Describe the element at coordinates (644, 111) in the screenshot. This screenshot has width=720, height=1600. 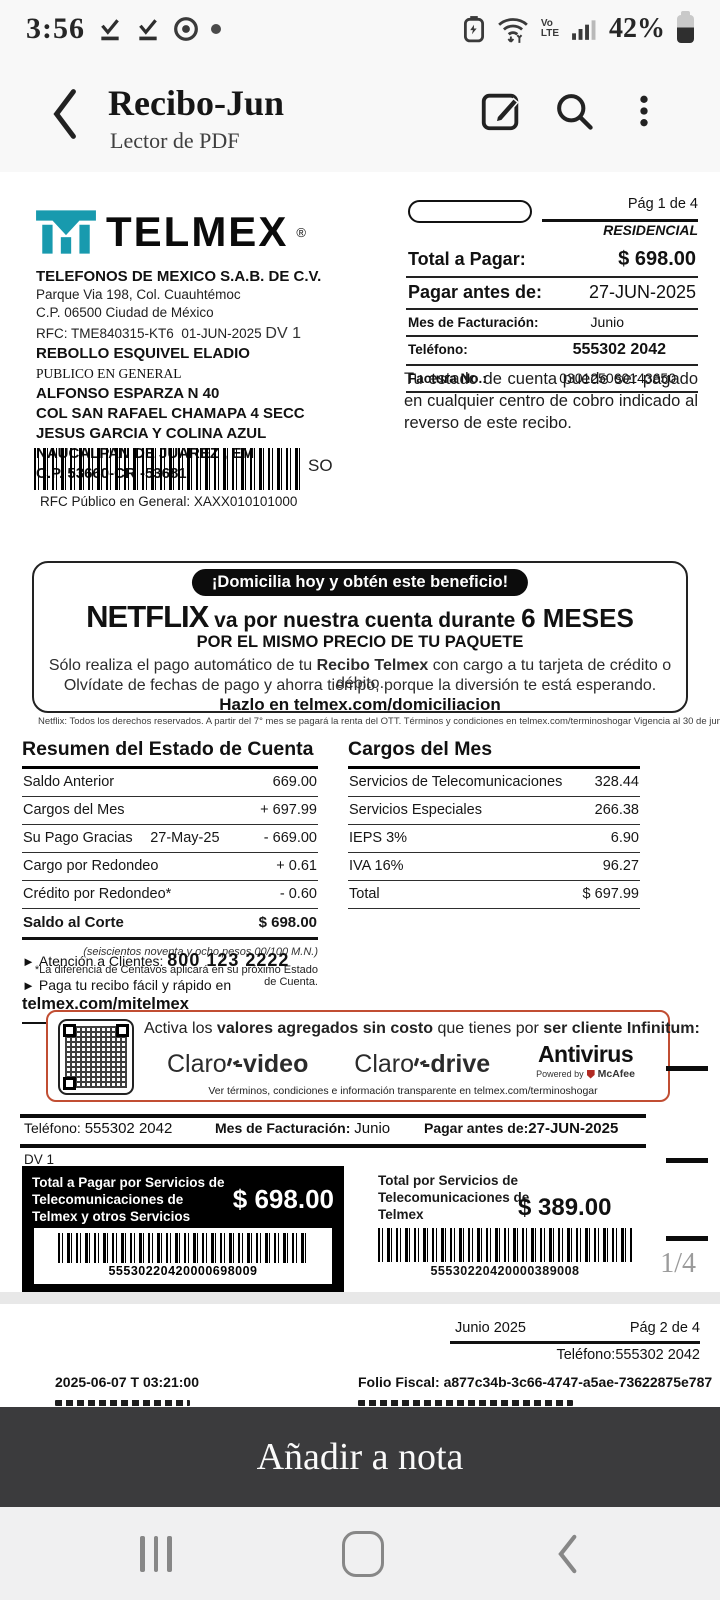
I see `more-options-icon` at that location.